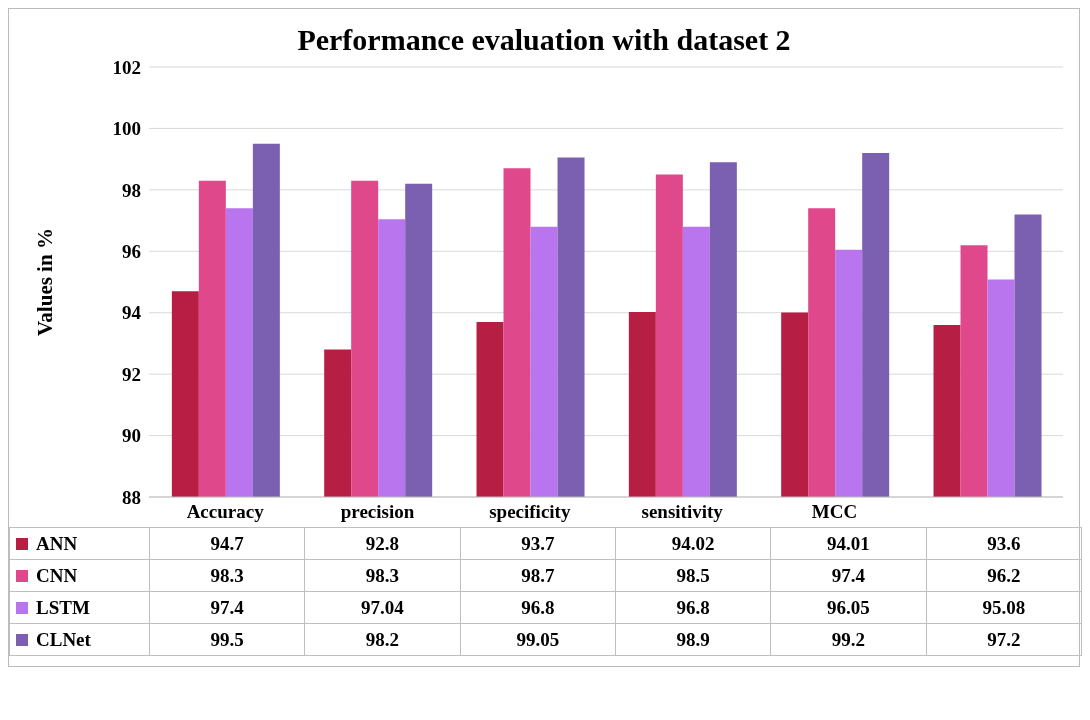 The height and width of the screenshot is (720, 1090). I want to click on x-tick-label: precision, so click(377, 512).